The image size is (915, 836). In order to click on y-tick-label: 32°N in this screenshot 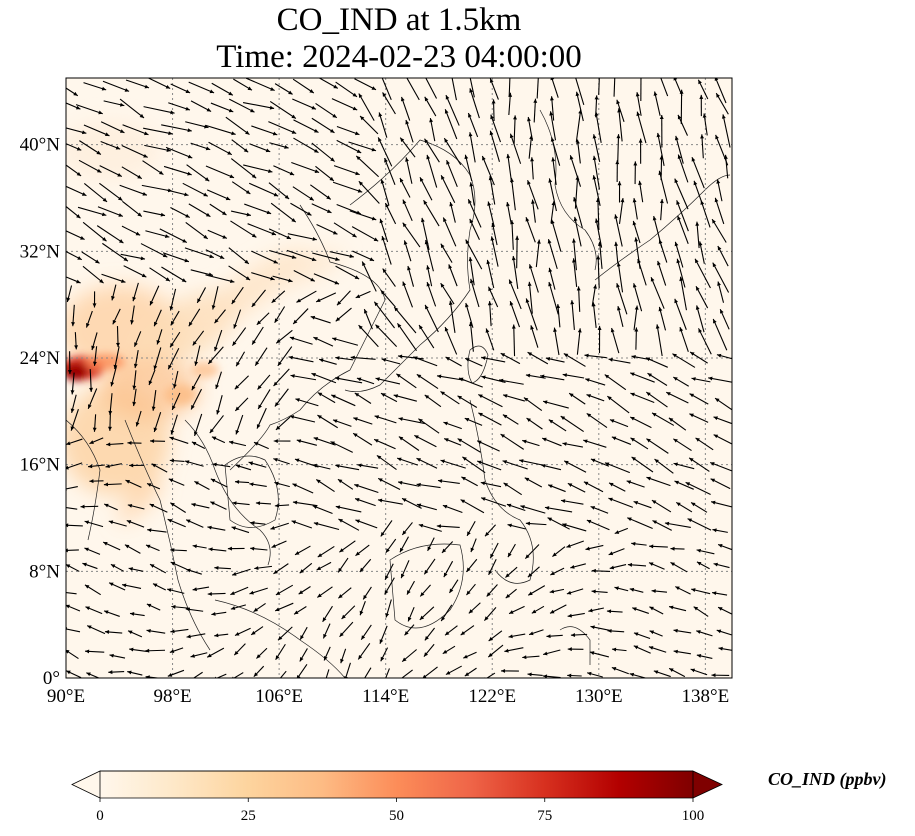, I will do `click(40, 251)`.